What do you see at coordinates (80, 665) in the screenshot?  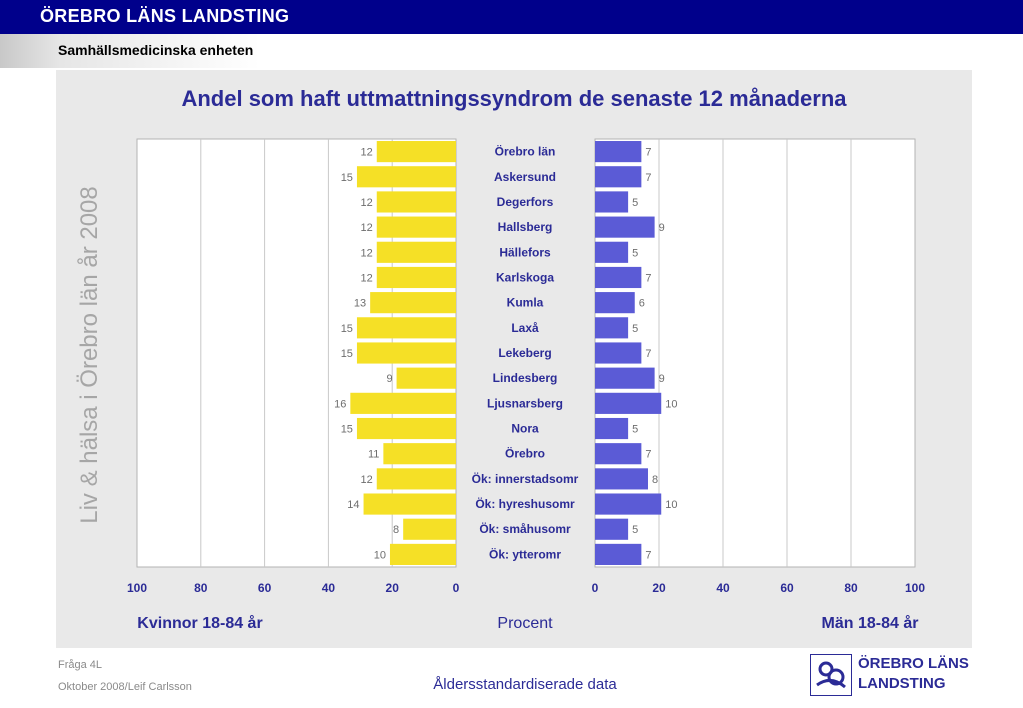 I see `question-label: Fråga 4L` at bounding box center [80, 665].